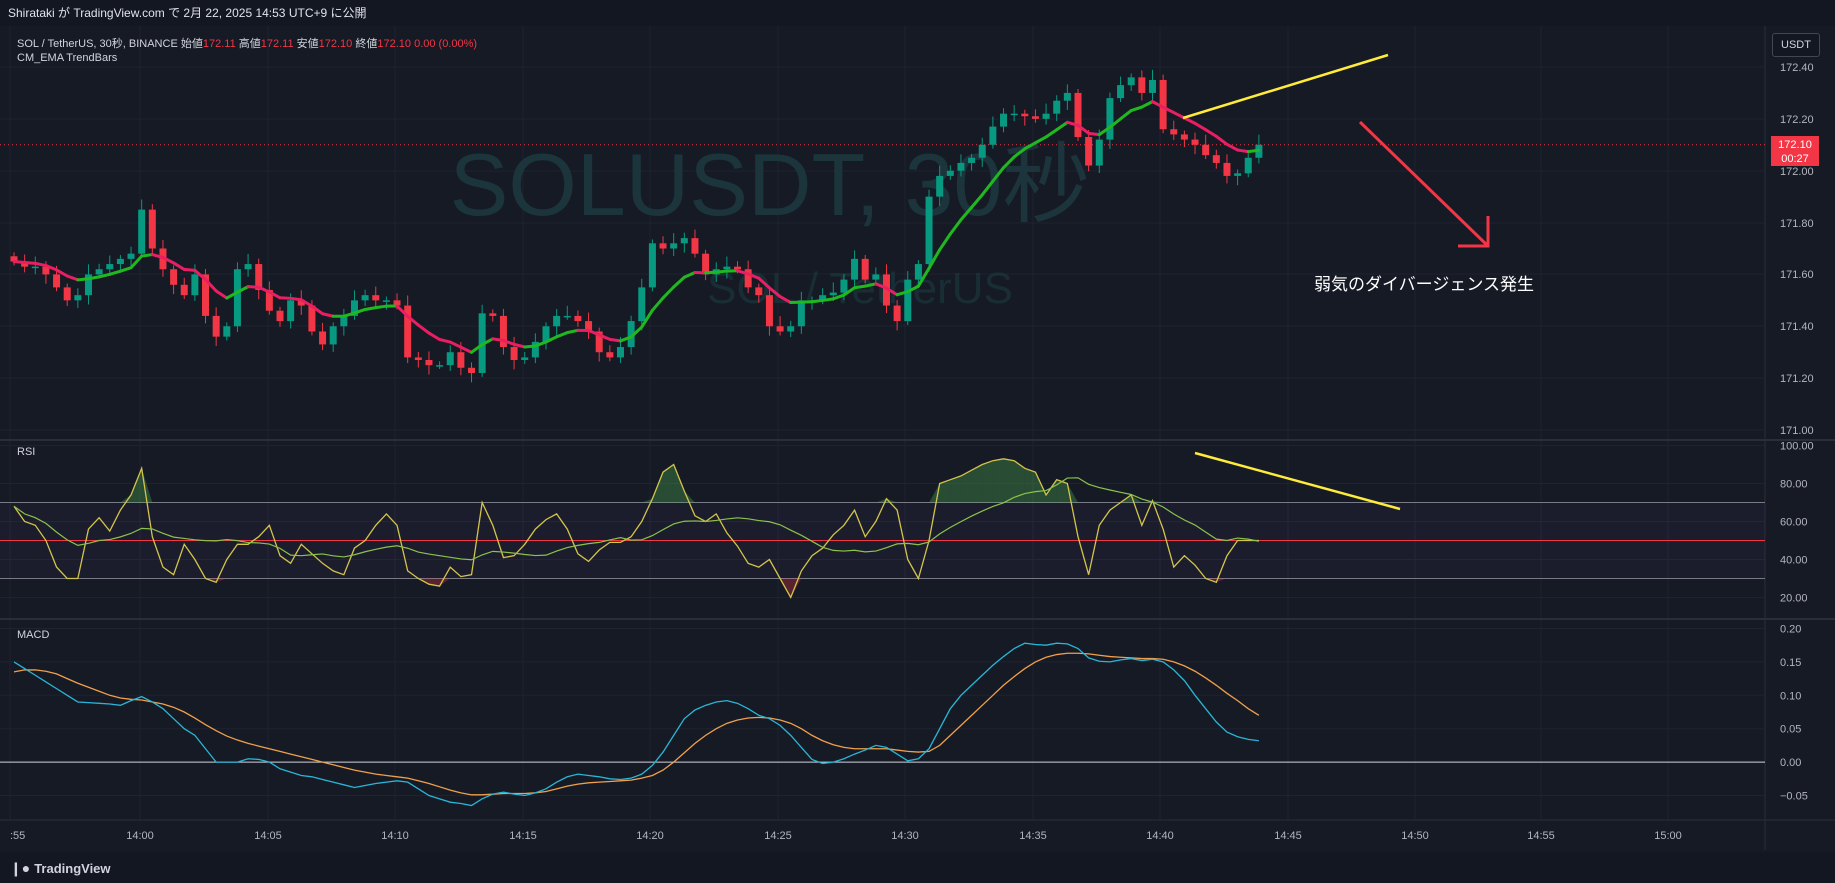  What do you see at coordinates (1424, 184) in the screenshot?
I see `down-arrow-shaft` at bounding box center [1424, 184].